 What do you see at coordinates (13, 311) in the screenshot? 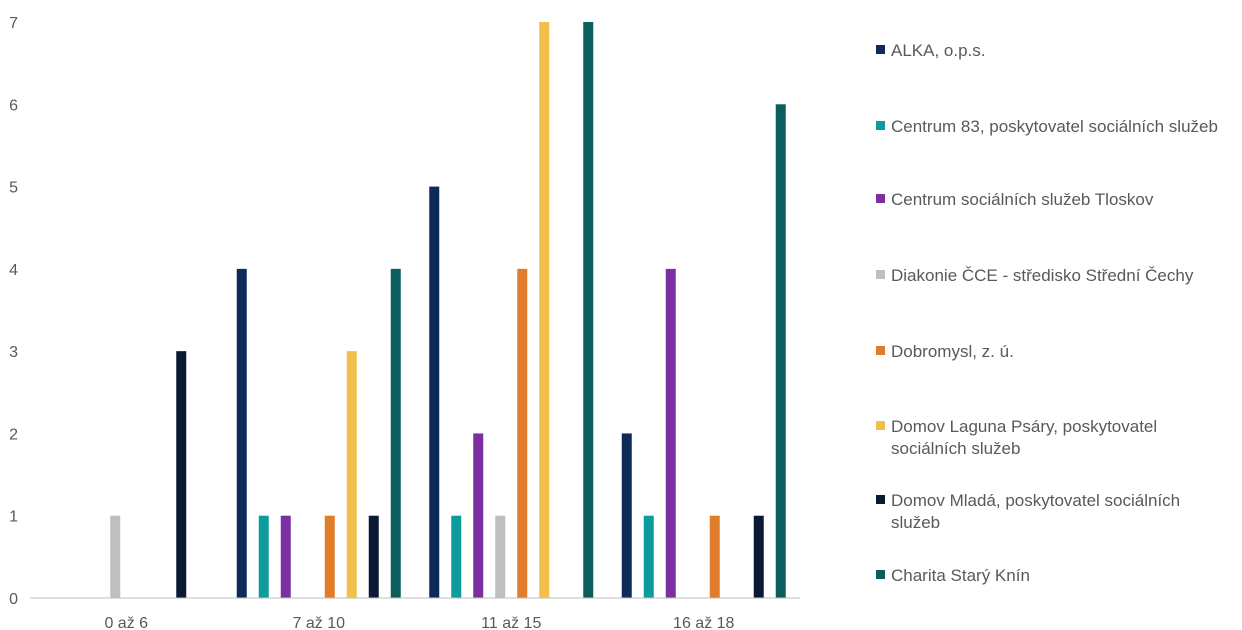
I see `y-axis-ticks: 0 1 2 3 4 5 6 7` at bounding box center [13, 311].